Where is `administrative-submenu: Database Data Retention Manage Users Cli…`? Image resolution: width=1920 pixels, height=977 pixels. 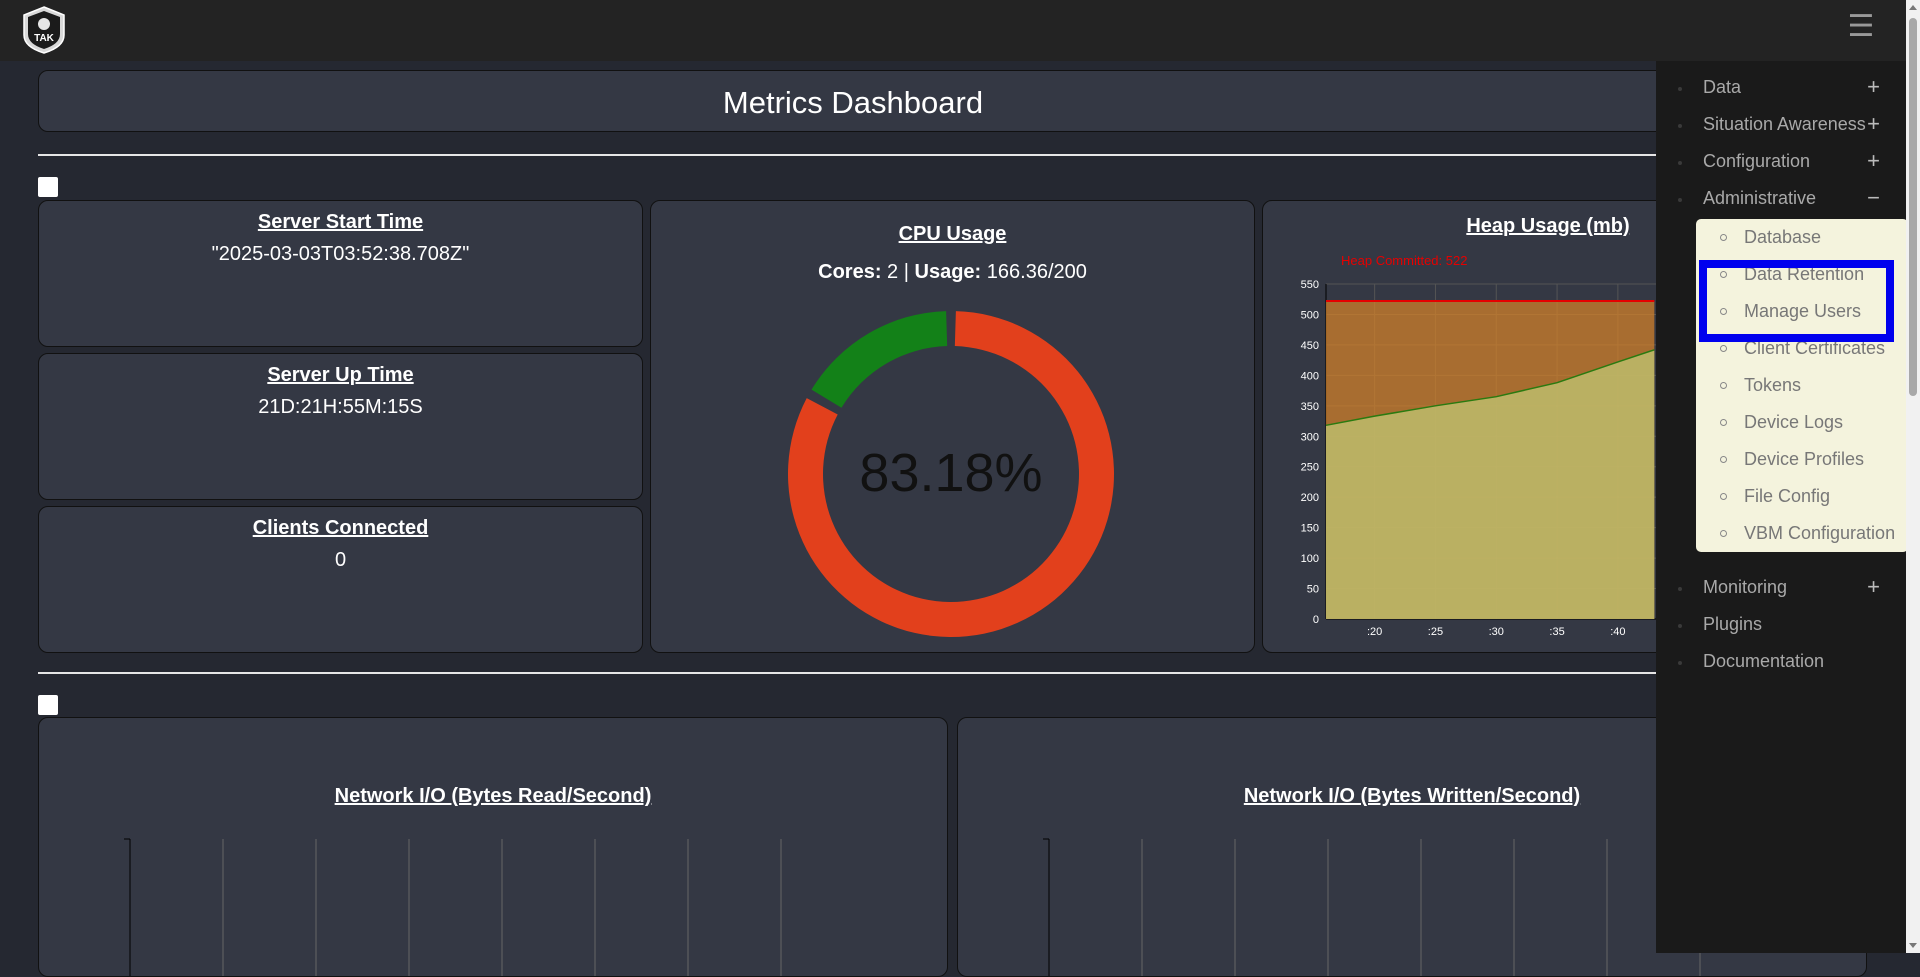 administrative-submenu: Database Data Retention Manage Users Cli… is located at coordinates (1802, 385).